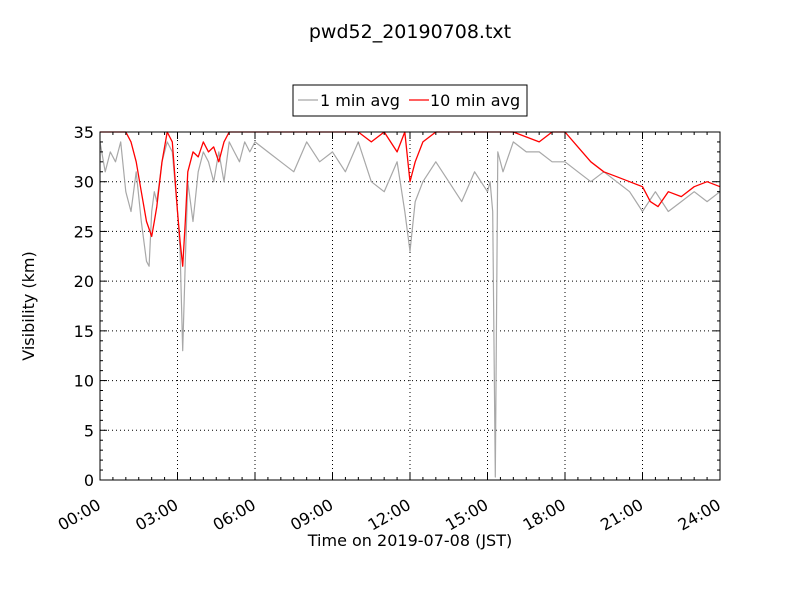 The image size is (800, 600). What do you see at coordinates (84, 231) in the screenshot?
I see `y-tick-label: 25` at bounding box center [84, 231].